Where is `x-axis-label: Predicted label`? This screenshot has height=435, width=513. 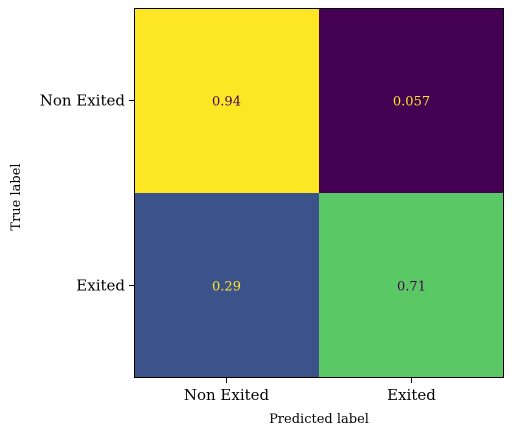
x-axis-label: Predicted label is located at coordinates (319, 419).